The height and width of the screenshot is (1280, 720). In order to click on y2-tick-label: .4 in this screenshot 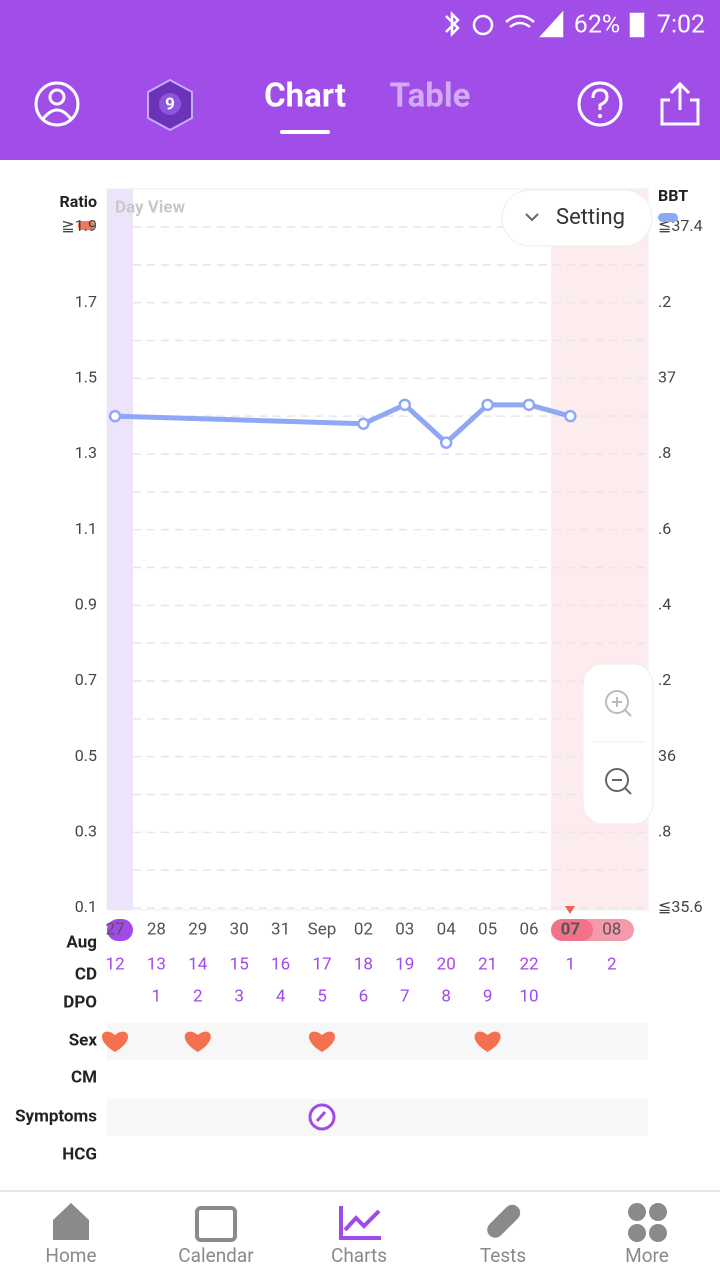, I will do `click(664, 604)`.